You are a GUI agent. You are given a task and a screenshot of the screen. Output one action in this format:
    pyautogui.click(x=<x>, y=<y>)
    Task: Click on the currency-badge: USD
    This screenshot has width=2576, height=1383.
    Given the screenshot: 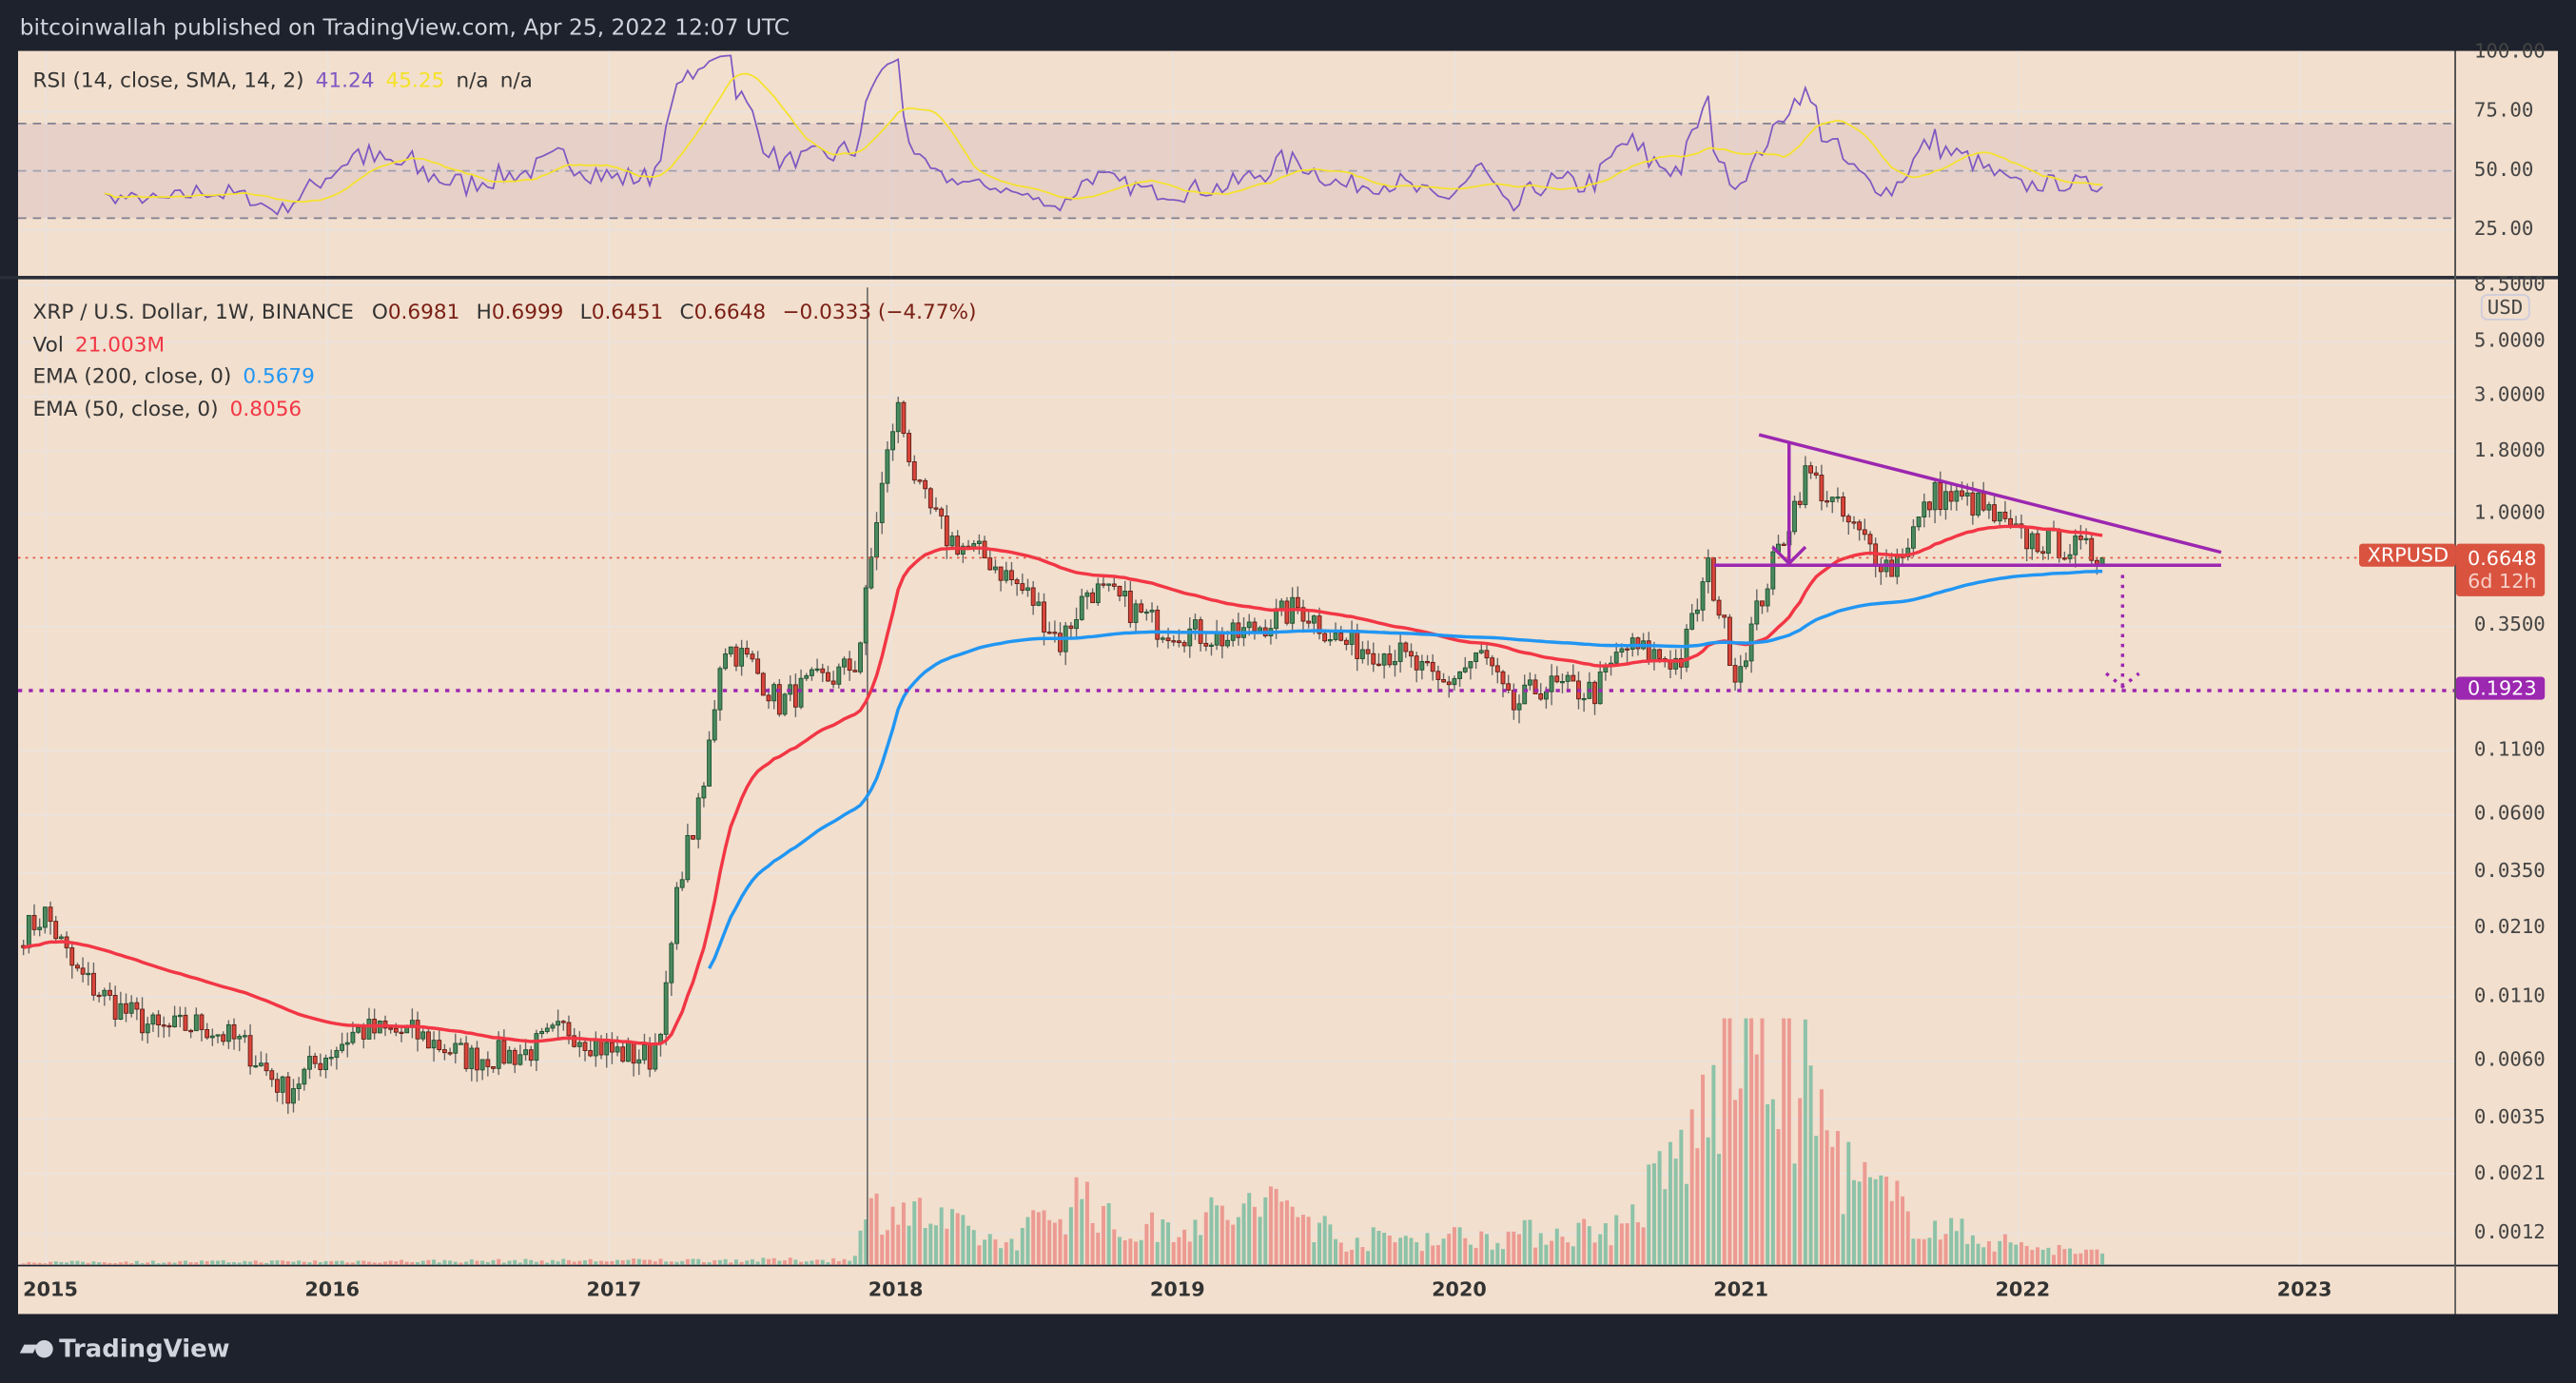 What is the action you would take?
    pyautogui.click(x=2505, y=307)
    